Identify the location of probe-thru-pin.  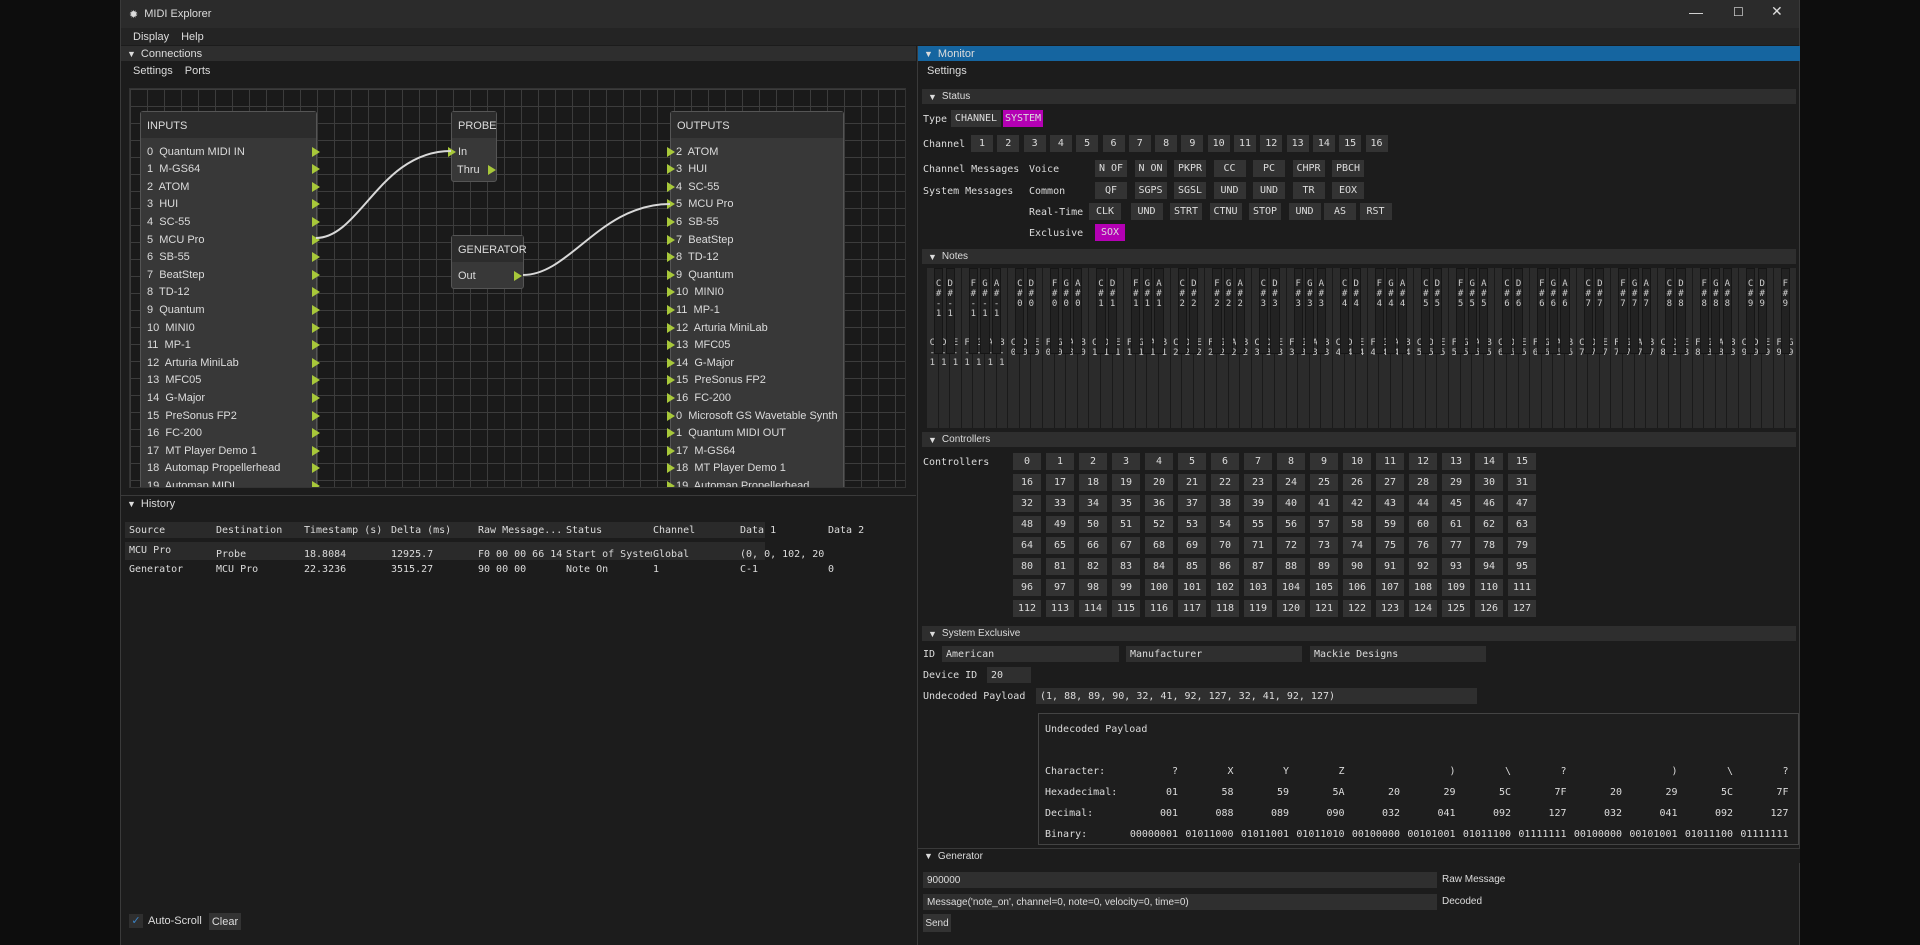
(491, 169).